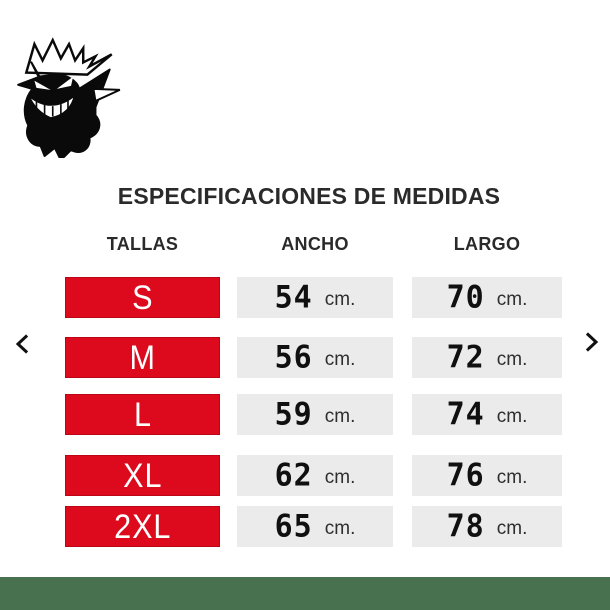  I want to click on gengar-logo-icon, so click(69, 97).